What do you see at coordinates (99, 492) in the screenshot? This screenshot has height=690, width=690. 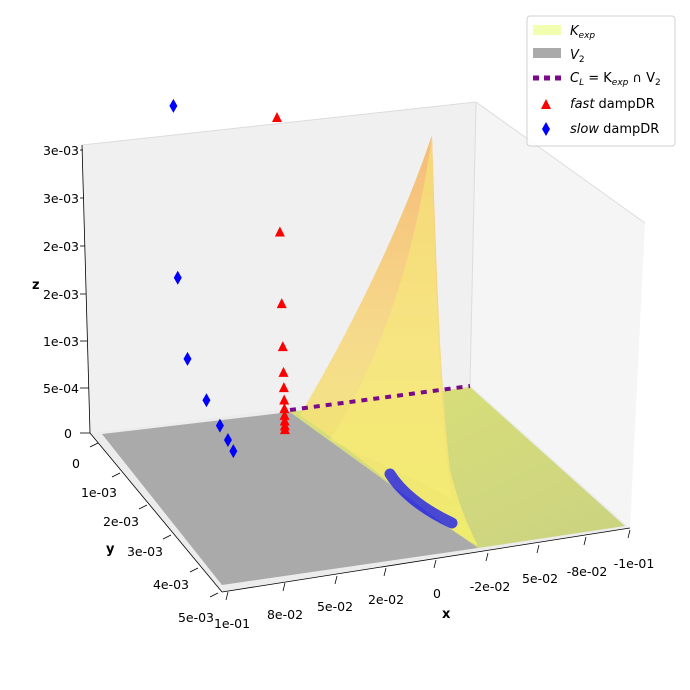 I see `y-tick-label-1: 1e-03` at bounding box center [99, 492].